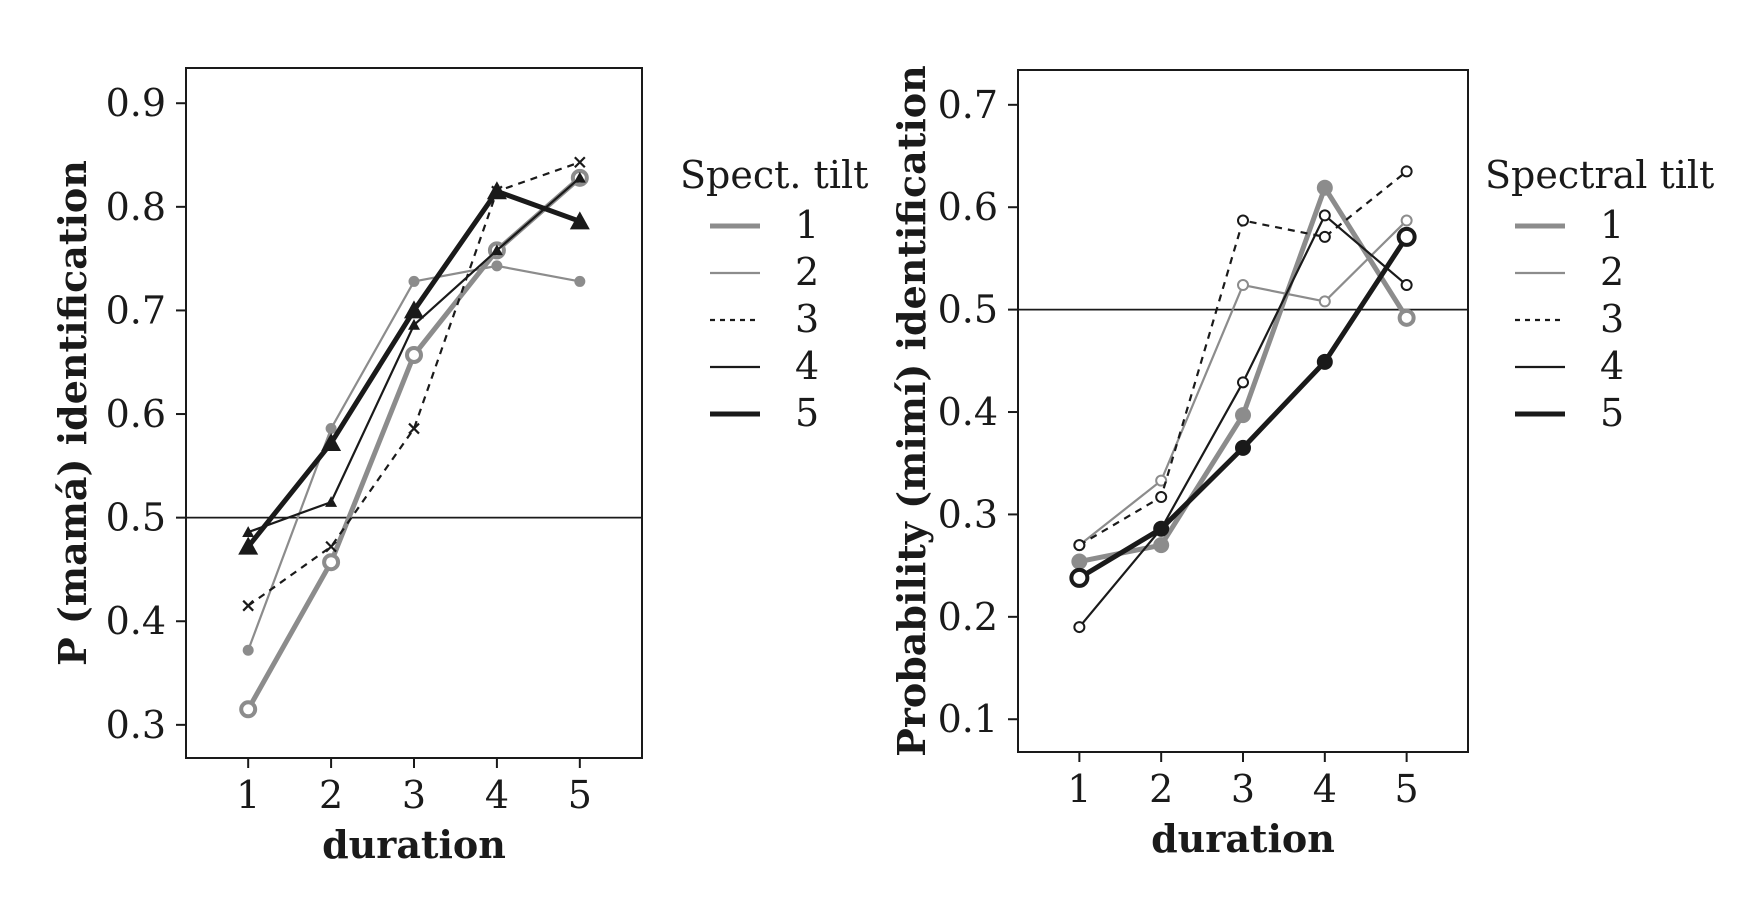 The height and width of the screenshot is (912, 1742). Describe the element at coordinates (774, 175) in the screenshot. I see `legend-title: Spect. tilt` at that location.